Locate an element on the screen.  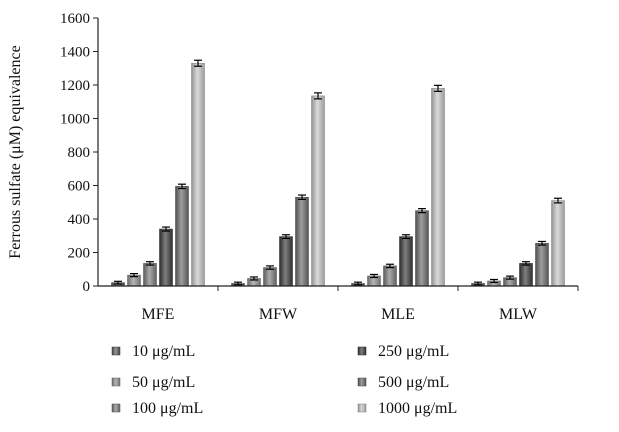
bar-mfw-100-g-ml is located at coordinates (270, 277).